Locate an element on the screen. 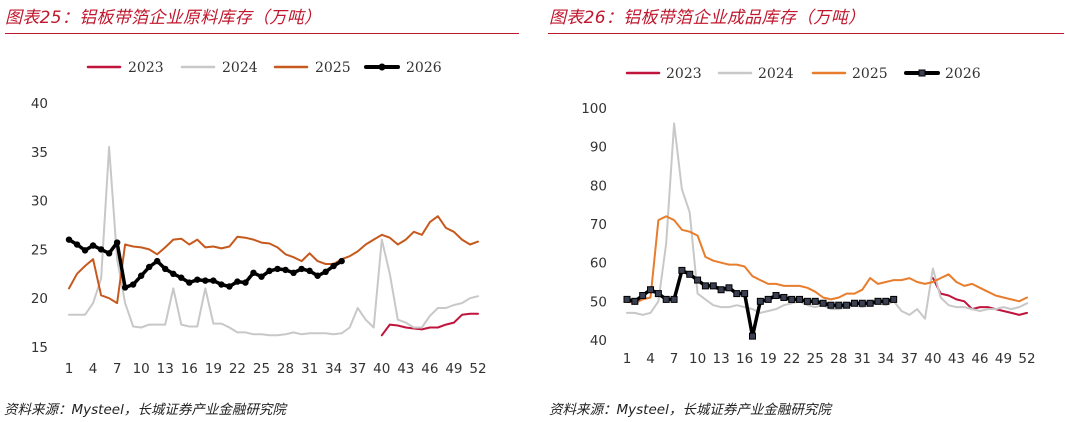 The width and height of the screenshot is (1065, 422). y-tick-label: 30 is located at coordinates (39, 202).